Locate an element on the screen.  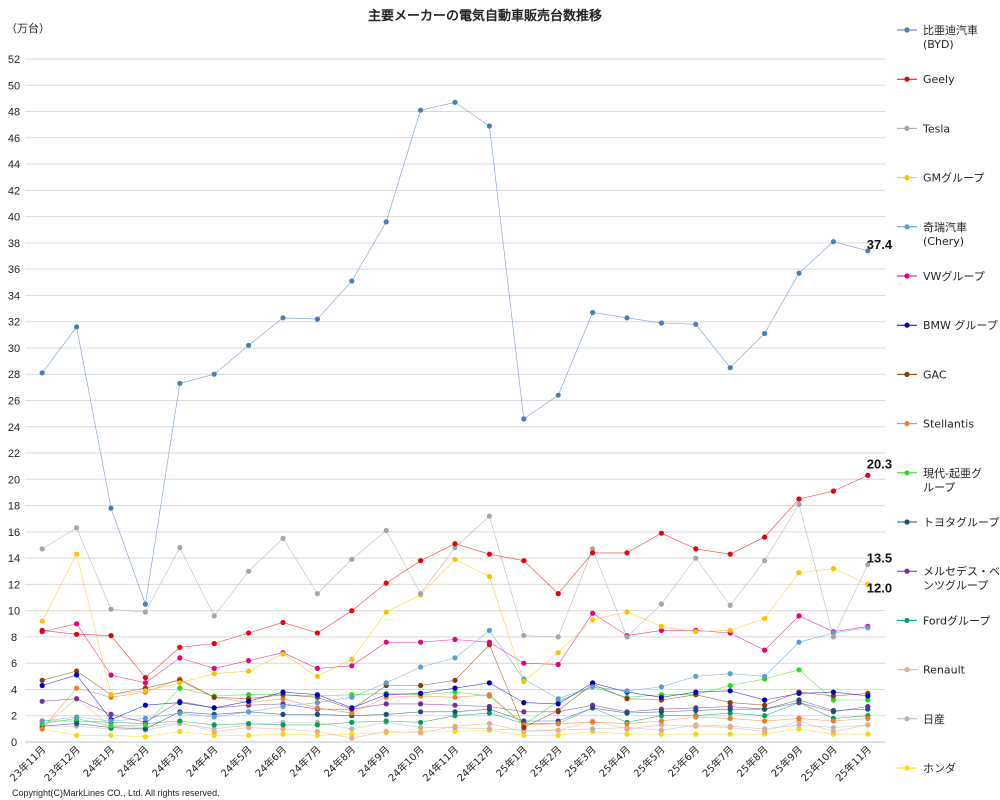
y-tick-label: 26 is located at coordinates (14, 402).